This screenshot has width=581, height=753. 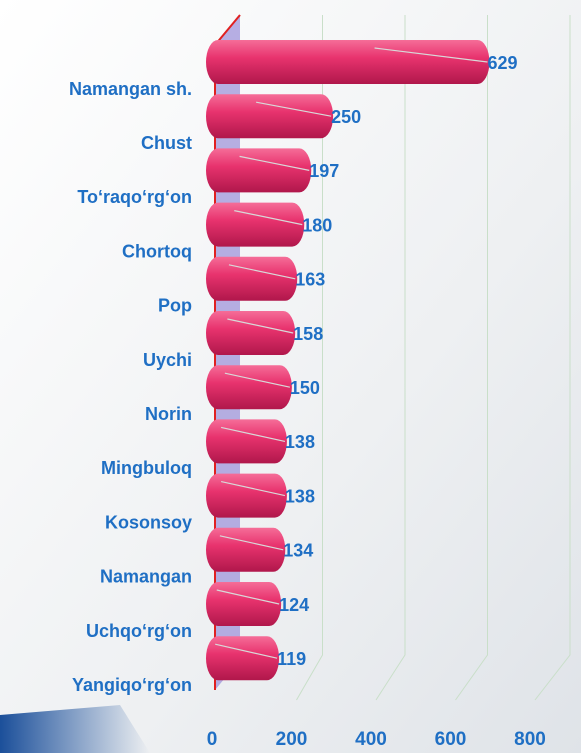 I want to click on y-tick-label: Uchqo‘rg‘on, so click(x=139, y=631).